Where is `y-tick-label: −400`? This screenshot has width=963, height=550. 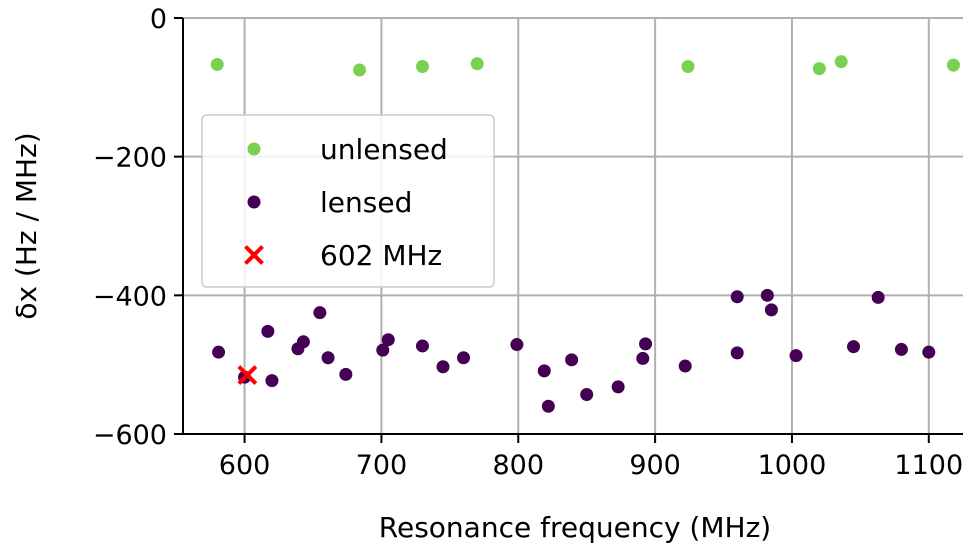
y-tick-label: −400 is located at coordinates (130, 296).